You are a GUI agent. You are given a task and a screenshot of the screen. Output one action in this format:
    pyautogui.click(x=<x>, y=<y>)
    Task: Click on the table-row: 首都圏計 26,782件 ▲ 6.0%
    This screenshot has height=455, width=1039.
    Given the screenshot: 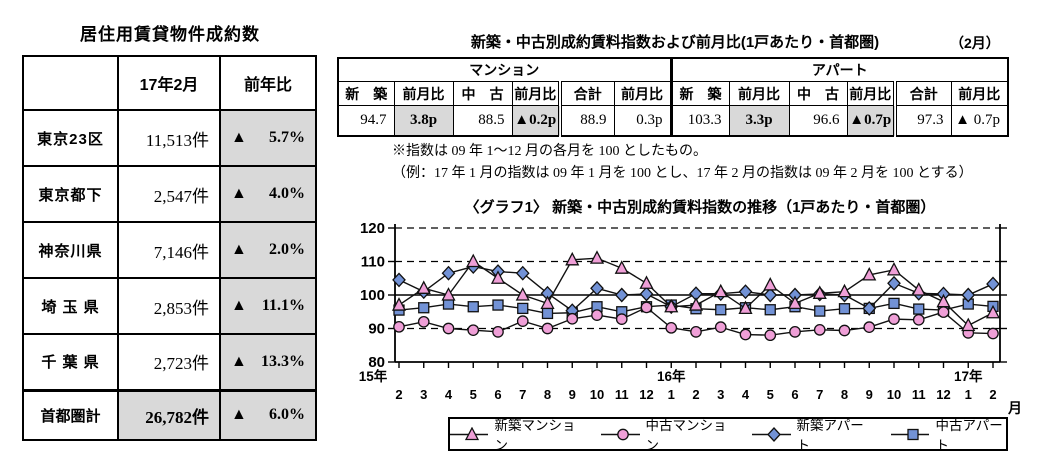 What is the action you would take?
    pyautogui.click(x=169, y=414)
    